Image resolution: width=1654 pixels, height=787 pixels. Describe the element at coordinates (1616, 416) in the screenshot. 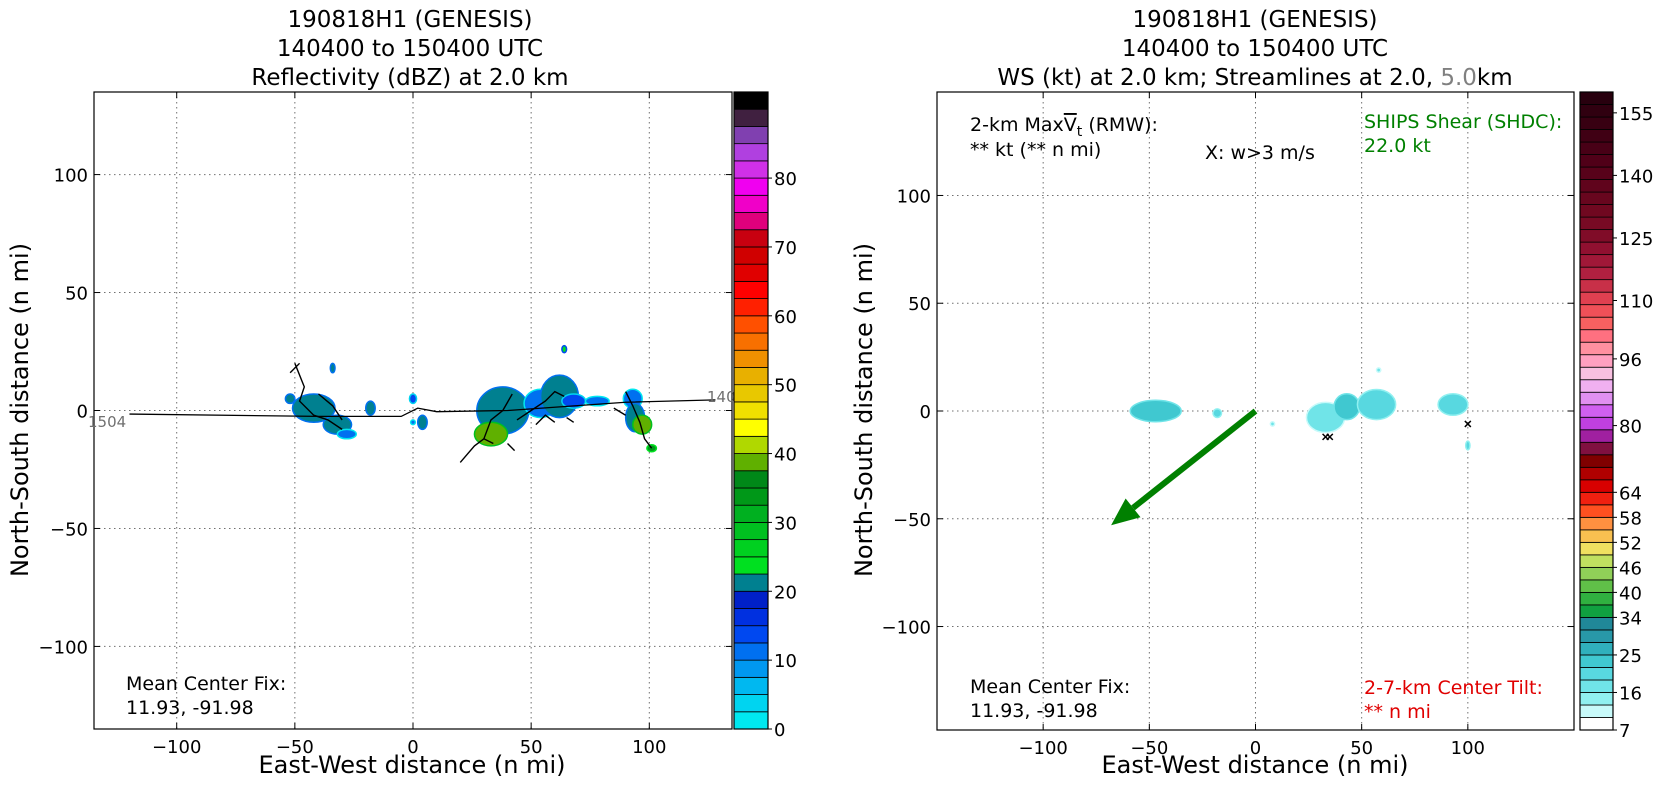

I see `right-colorbar: 7 16 25 34 40 46 52 58 64 80 96 110 125 140 155` at that location.